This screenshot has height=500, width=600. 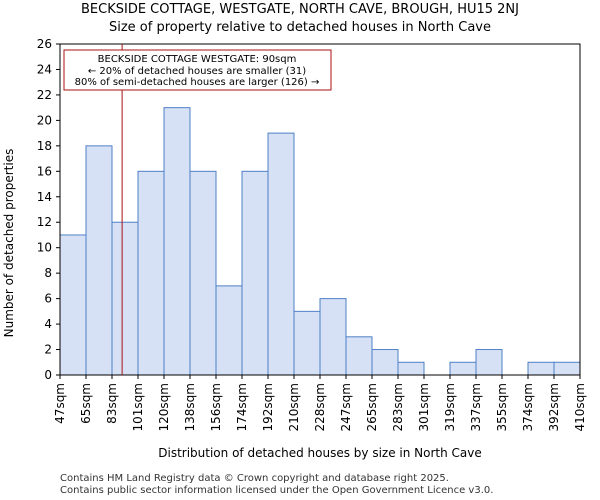 I want to click on y-tick-label: 10, so click(x=44, y=248).